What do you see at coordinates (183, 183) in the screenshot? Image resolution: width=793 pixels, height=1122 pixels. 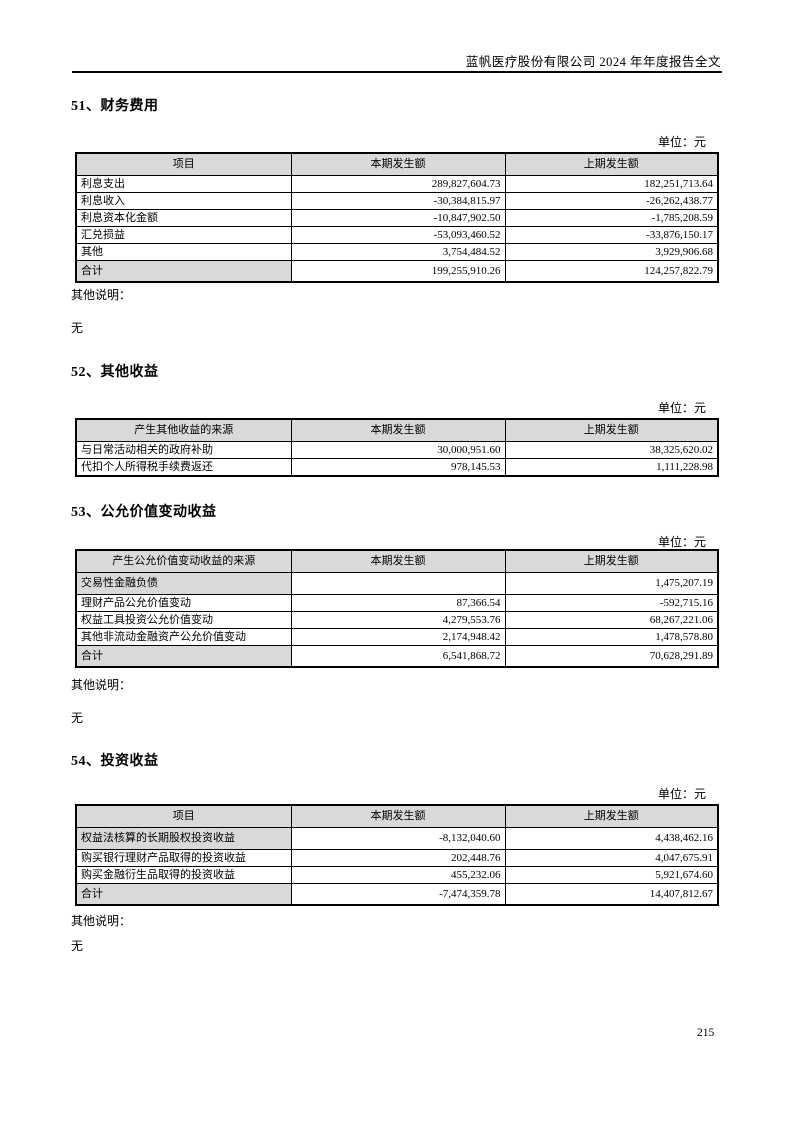 I see `row-label: 利息支出` at bounding box center [183, 183].